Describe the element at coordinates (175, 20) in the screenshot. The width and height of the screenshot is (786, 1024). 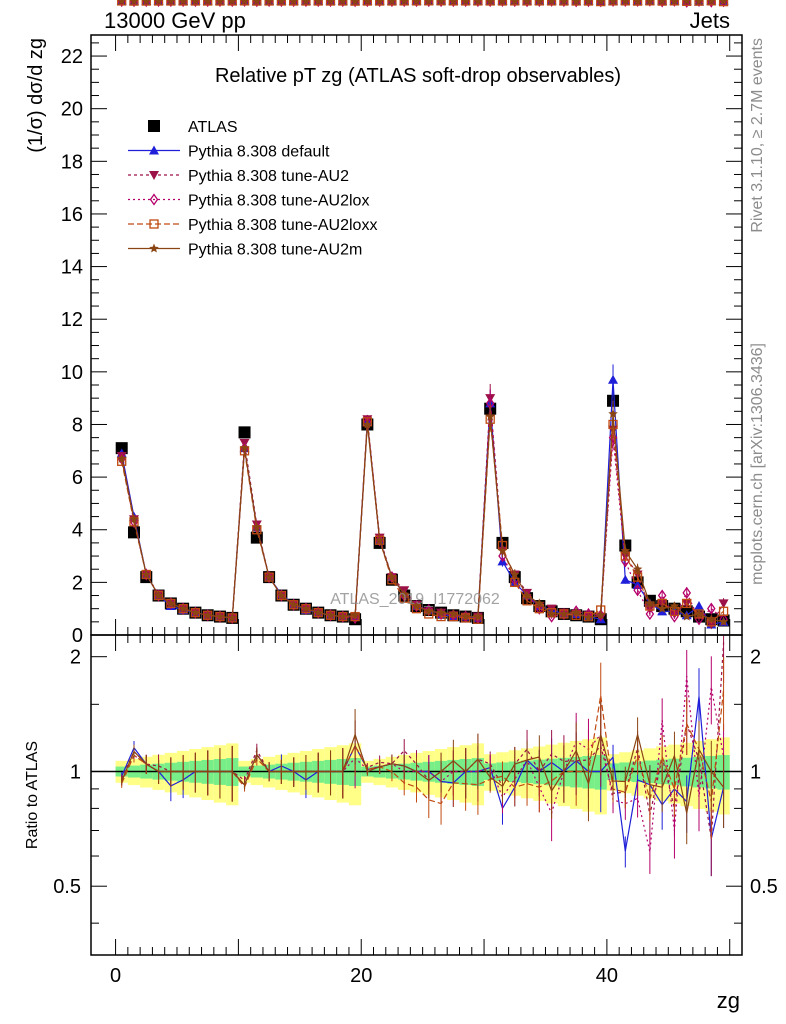
I see `header-left: 13000 GeV pp` at that location.